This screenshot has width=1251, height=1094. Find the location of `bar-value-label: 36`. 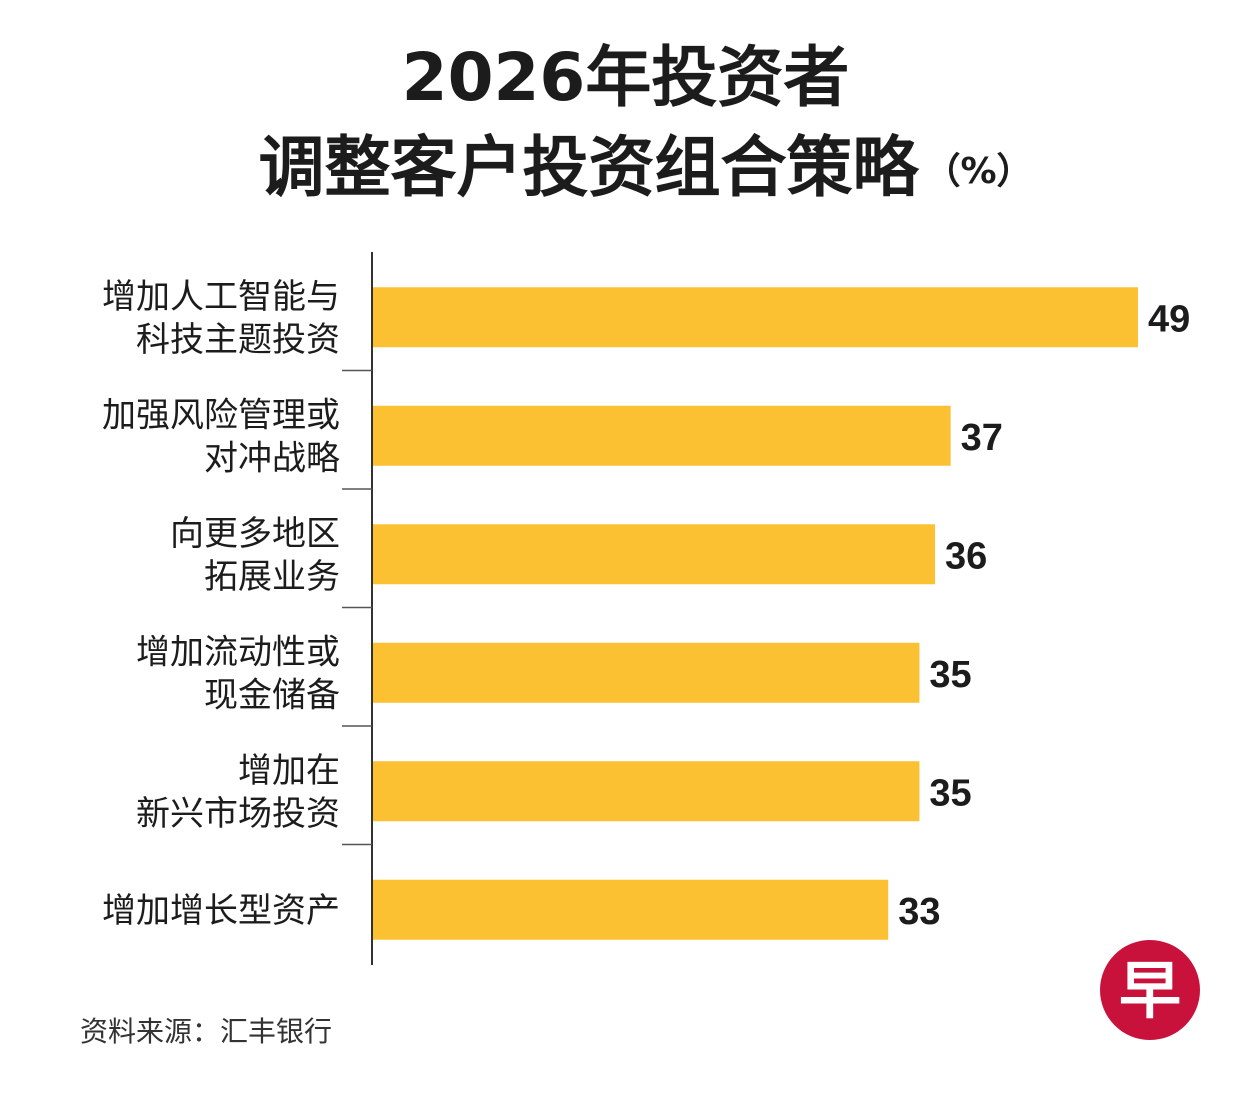

bar-value-label: 36 is located at coordinates (966, 556).